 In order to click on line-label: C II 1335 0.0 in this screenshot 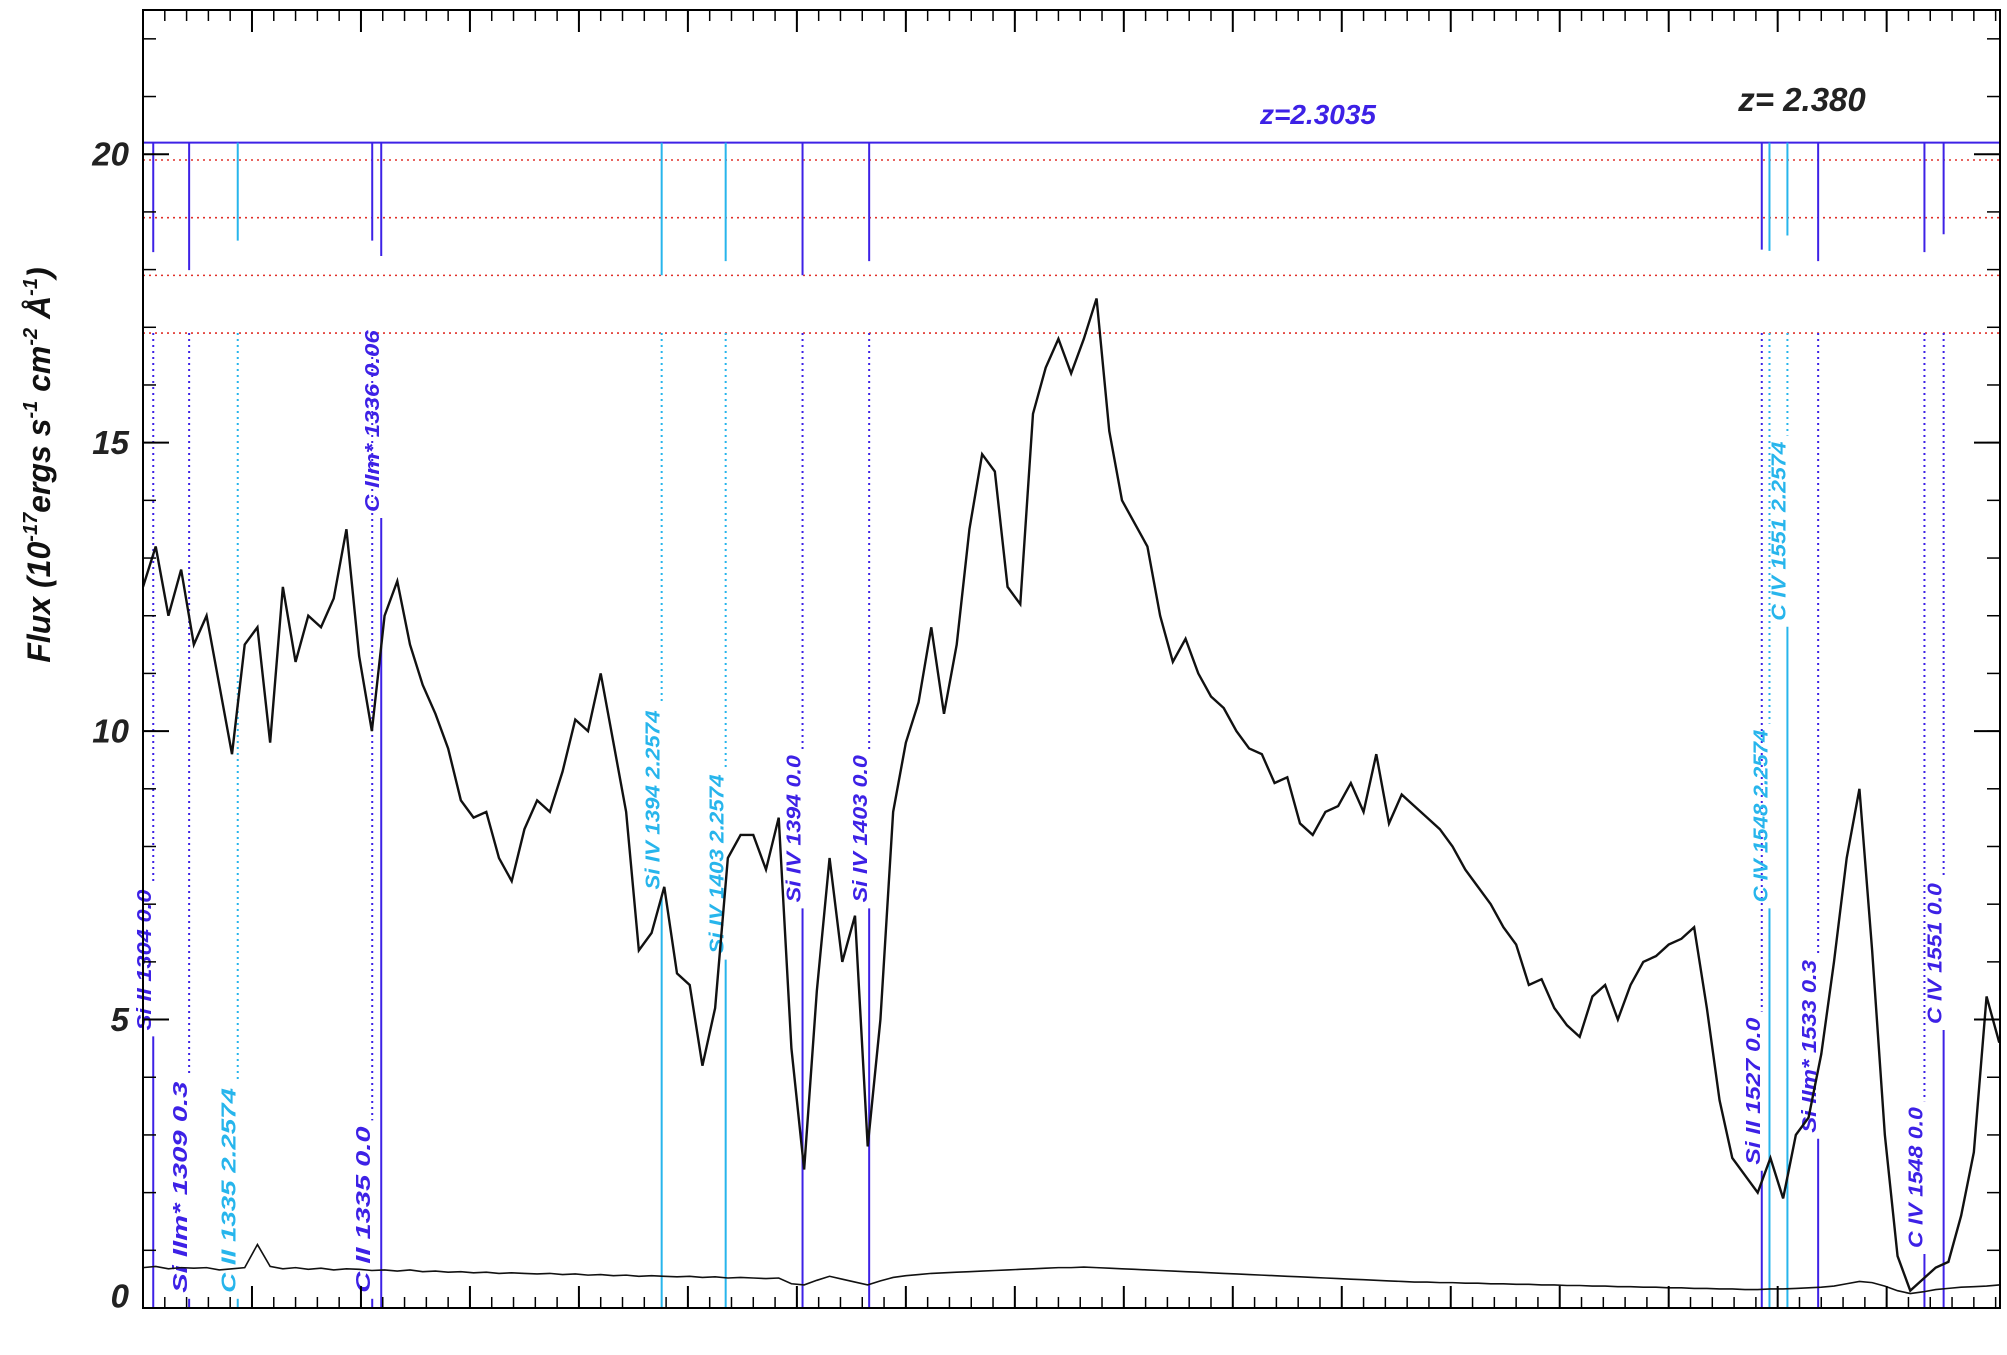, I will do `click(364, 1209)`.